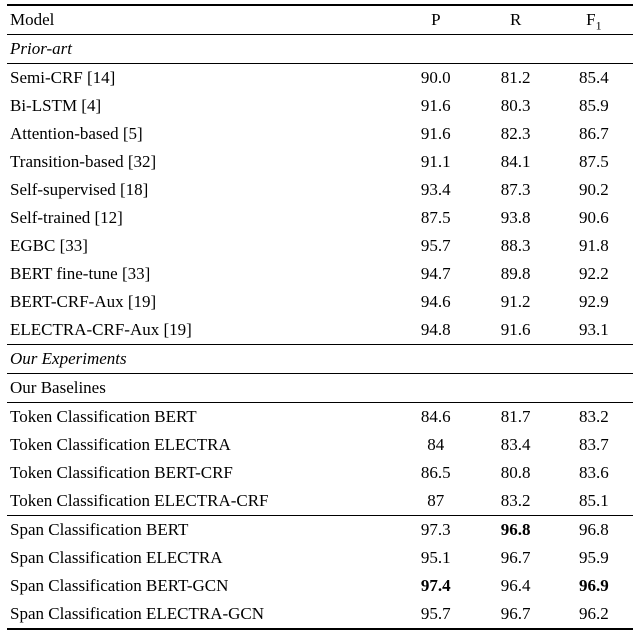 Image resolution: width=640 pixels, height=630 pixels. What do you see at coordinates (515, 273) in the screenshot?
I see `recall-cell: 89.8` at bounding box center [515, 273].